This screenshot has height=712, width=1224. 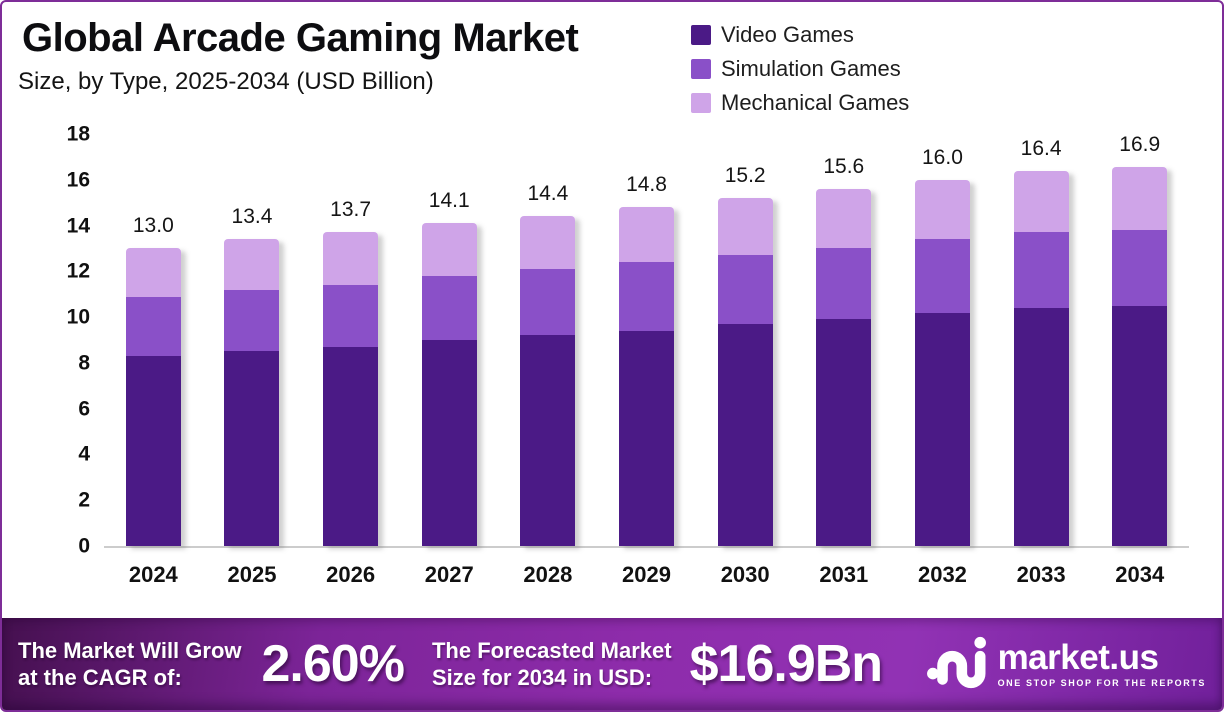 I want to click on bar-total-label: 15.6, so click(x=844, y=166).